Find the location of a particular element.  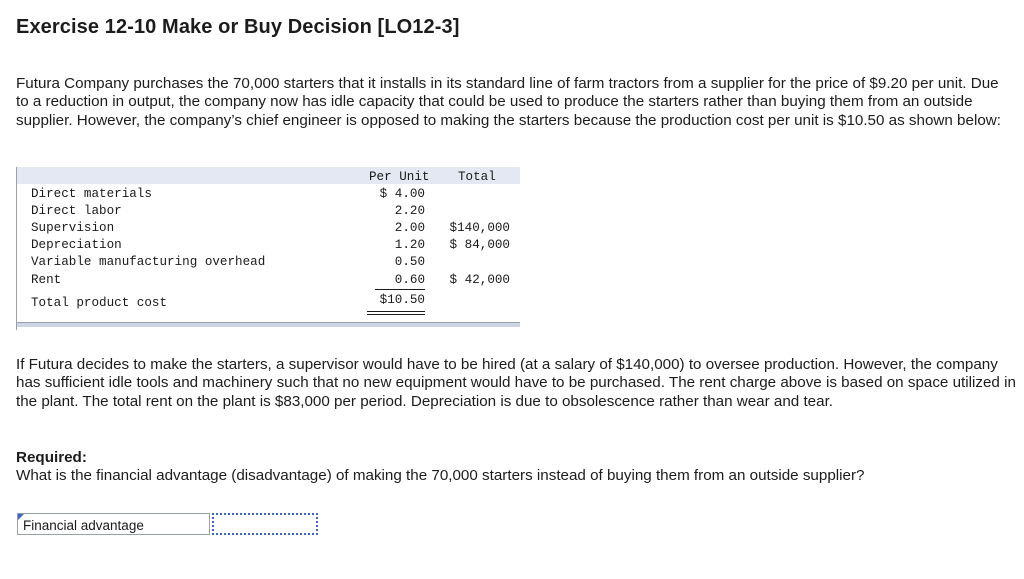

answer-label-text: Financial advantage is located at coordinates (83, 525).